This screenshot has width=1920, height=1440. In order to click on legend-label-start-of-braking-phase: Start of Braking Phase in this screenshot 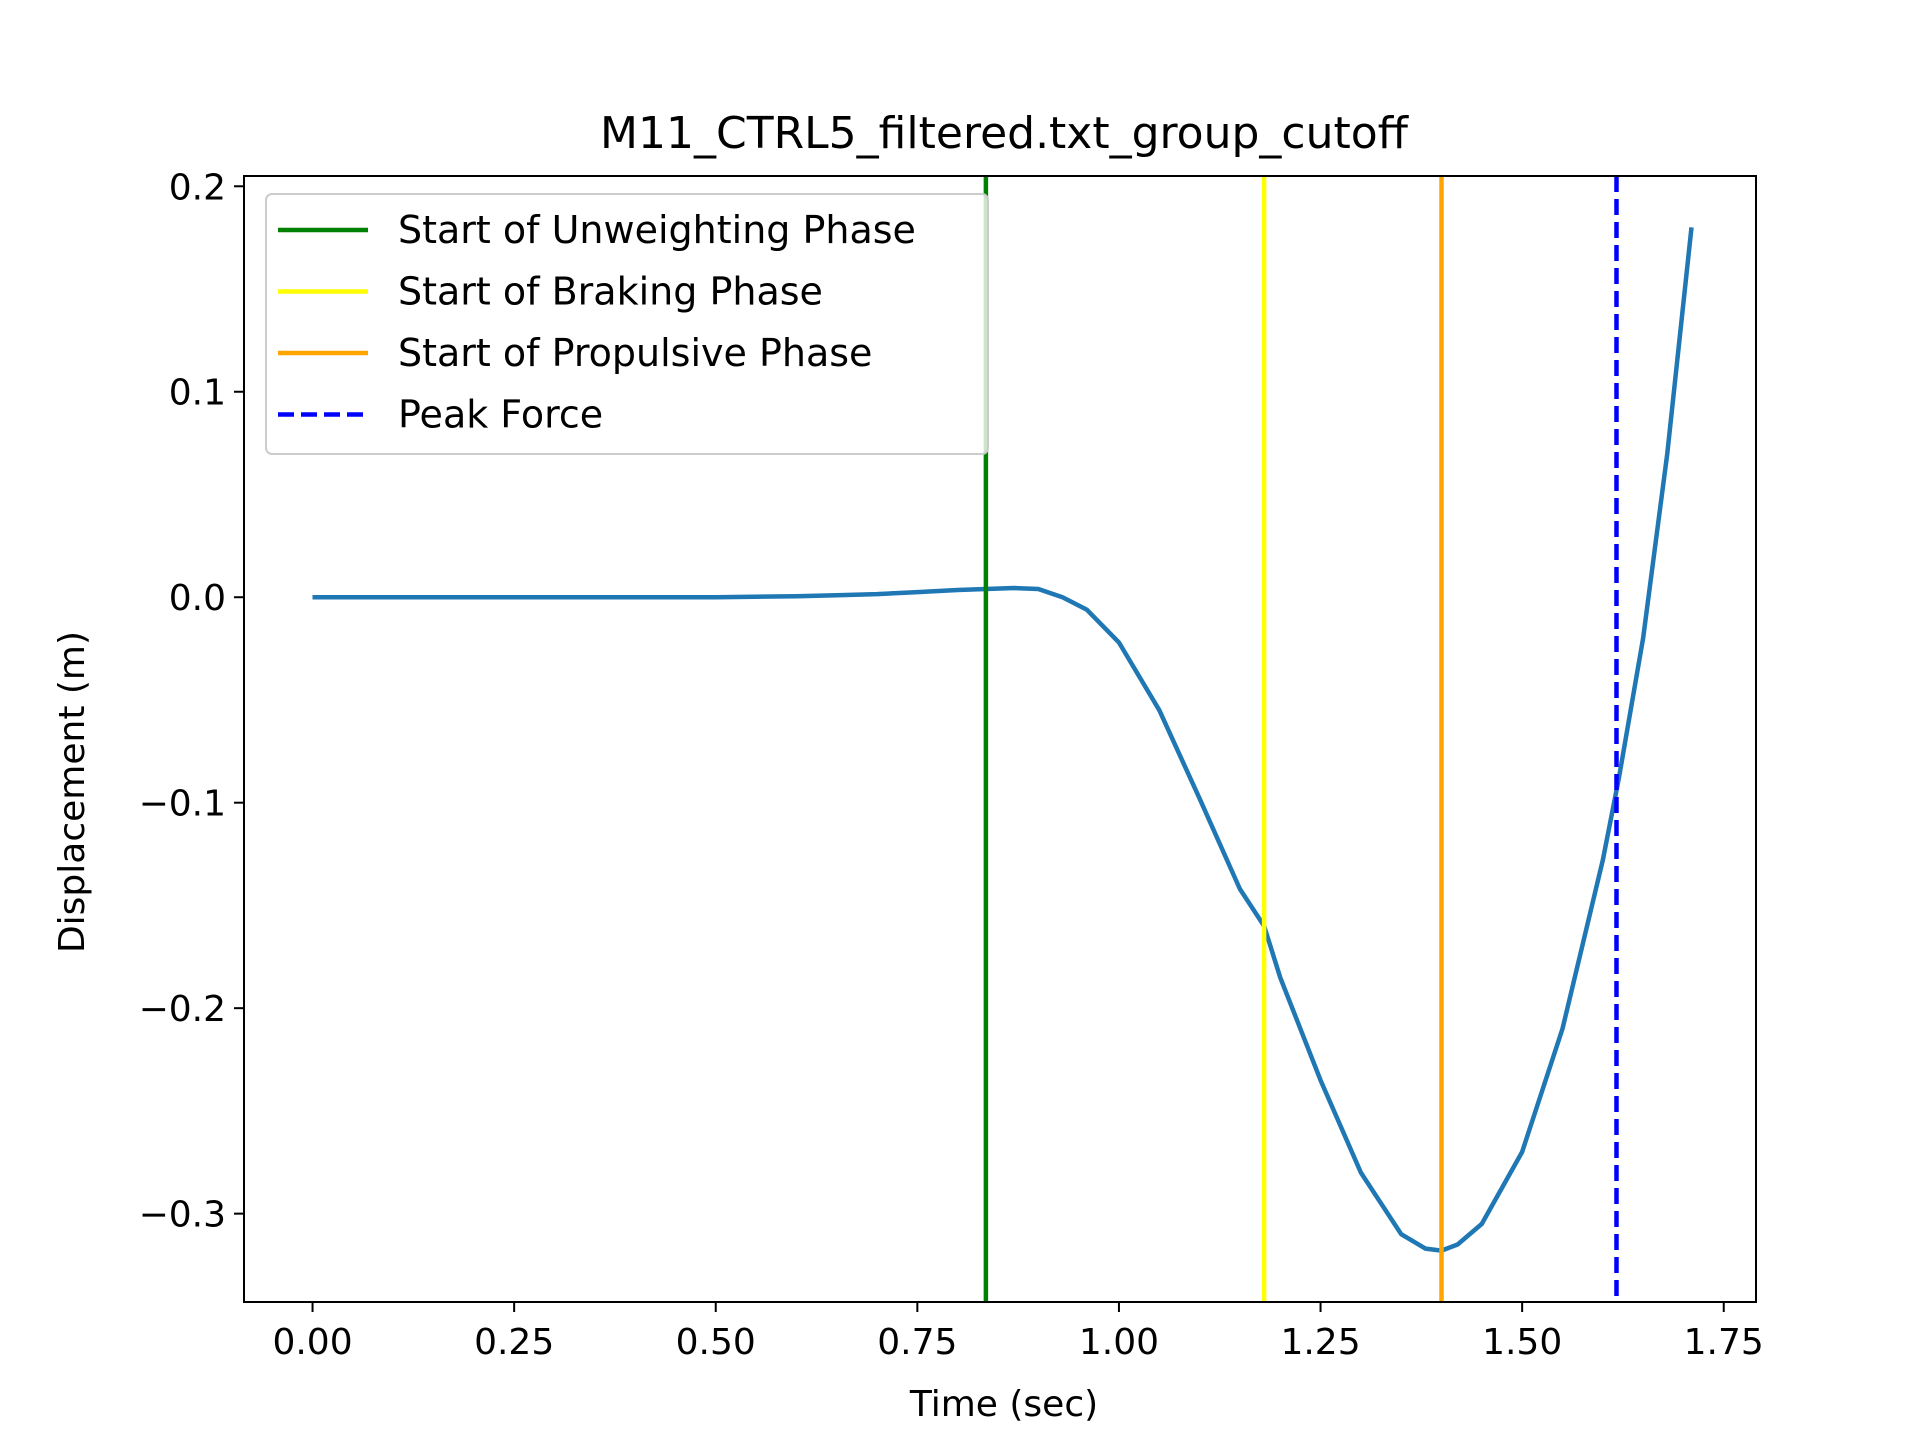, I will do `click(610, 292)`.